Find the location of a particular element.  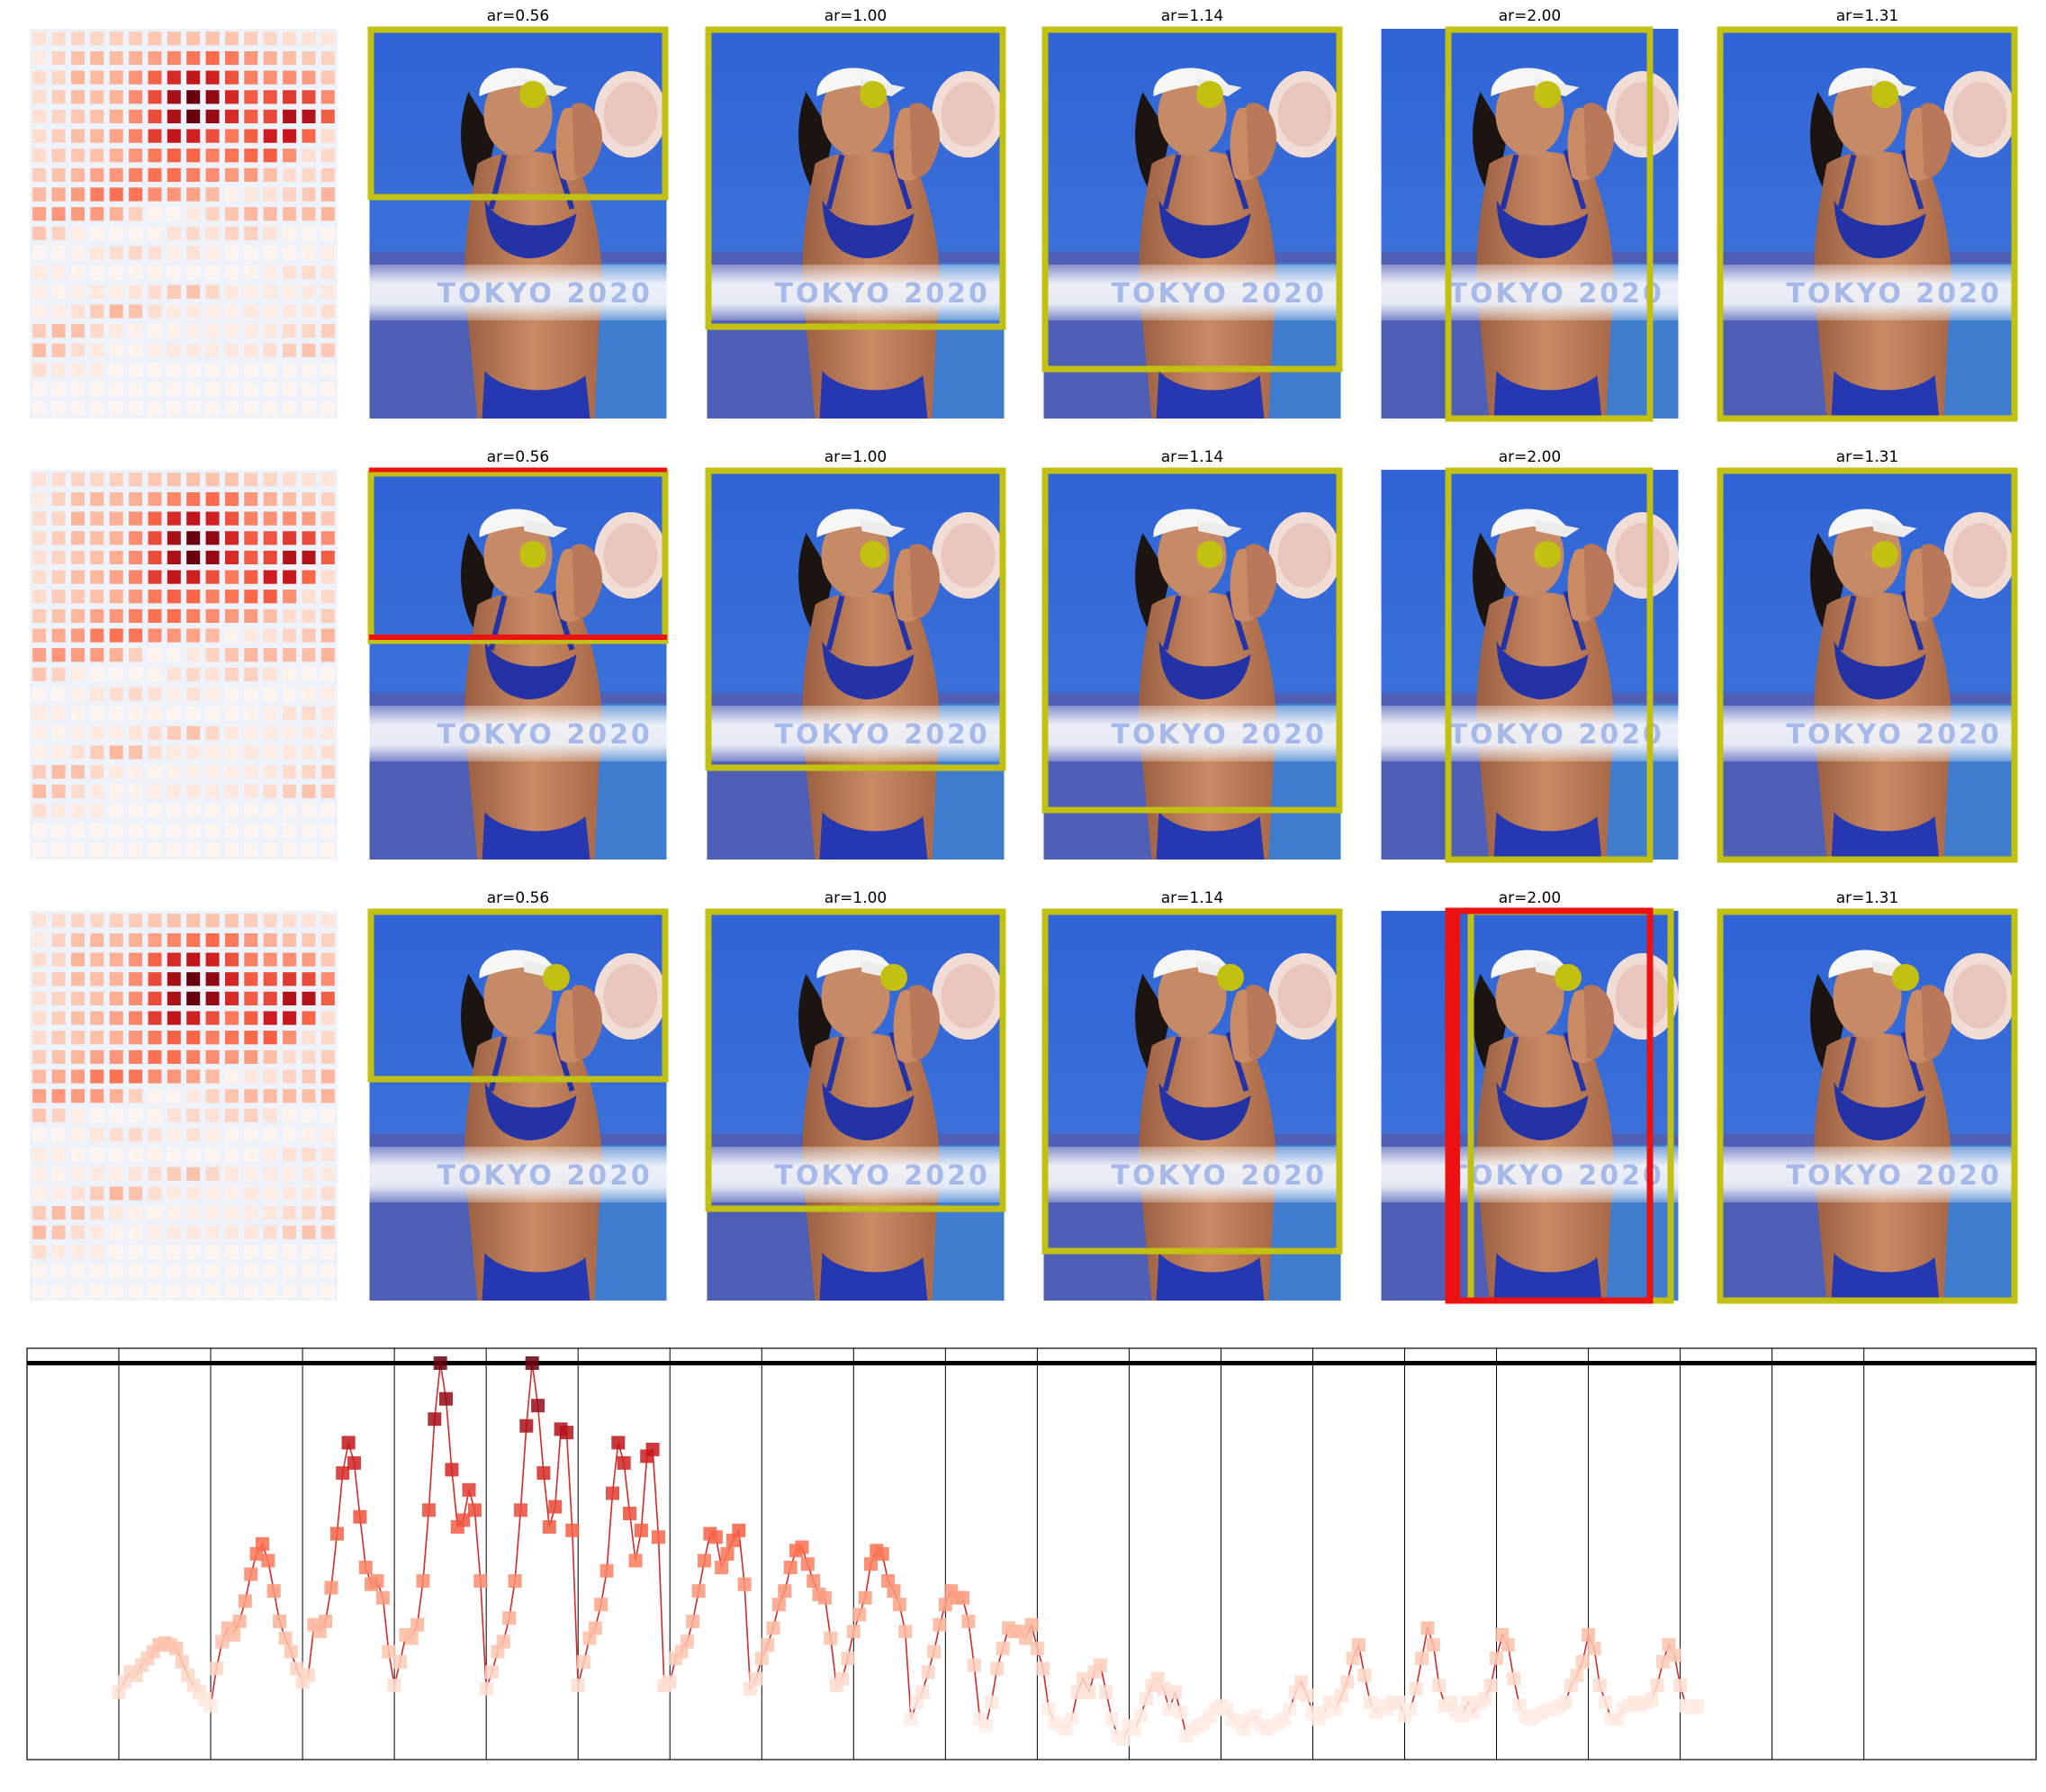

athlete-photo is located at coordinates (856, 665).